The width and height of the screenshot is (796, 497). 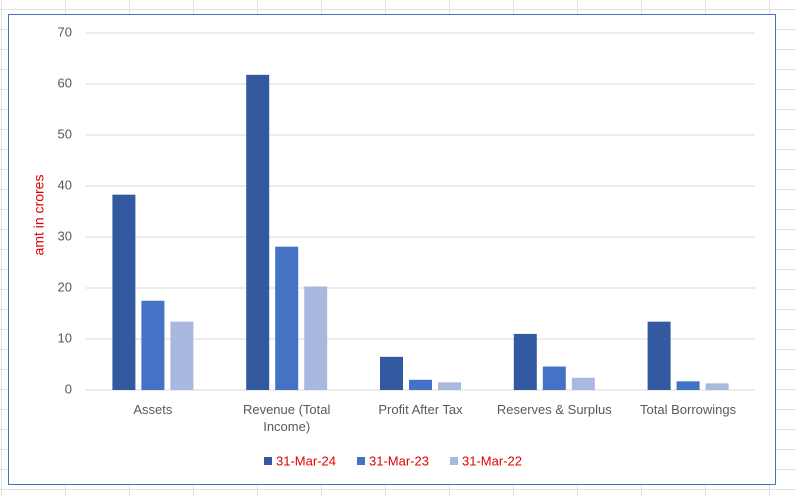 What do you see at coordinates (65, 133) in the screenshot?
I see `y-tick-label: 50` at bounding box center [65, 133].